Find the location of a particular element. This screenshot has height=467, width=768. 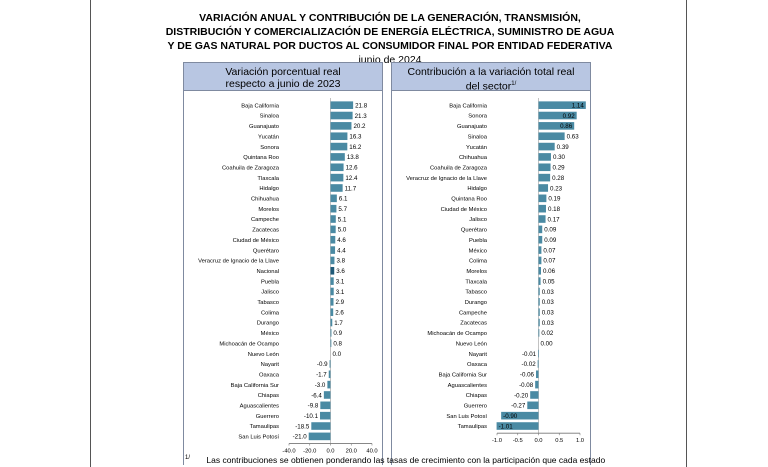

value-label-quintana-roo: 13.8 is located at coordinates (353, 157).